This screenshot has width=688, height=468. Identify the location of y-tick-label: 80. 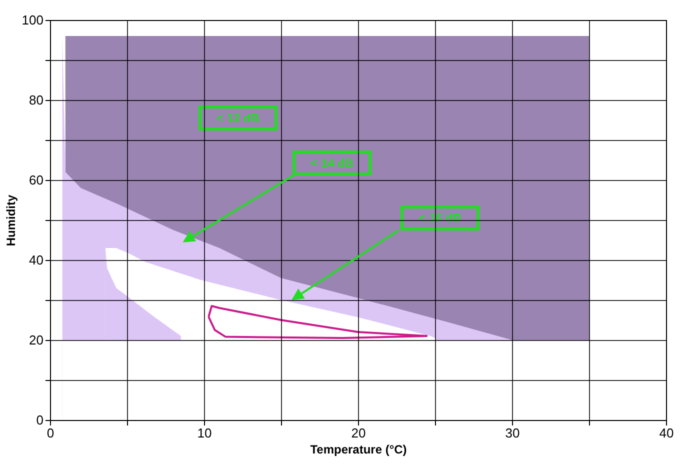
(36, 100).